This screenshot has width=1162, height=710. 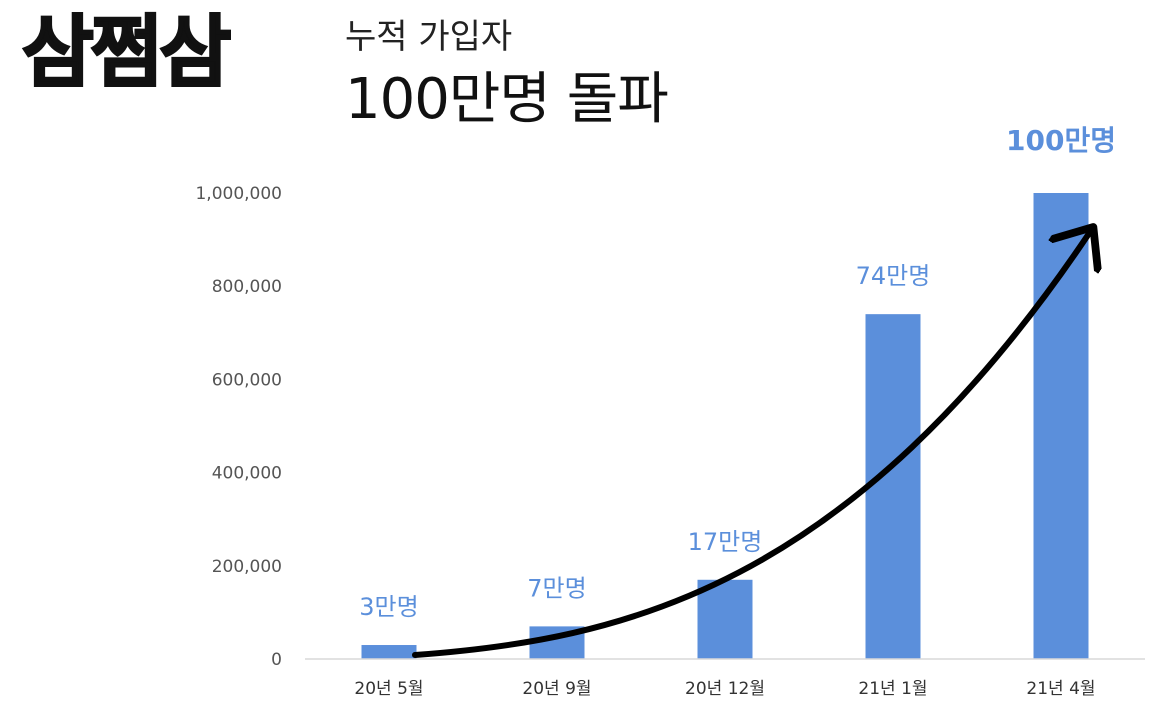 I want to click on data-label: 7만명, so click(x=556, y=588).